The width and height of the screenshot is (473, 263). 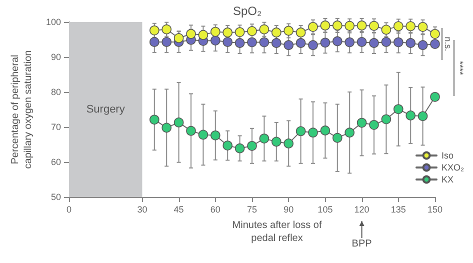 I want to click on y-tick-label: 50, so click(x=55, y=197).